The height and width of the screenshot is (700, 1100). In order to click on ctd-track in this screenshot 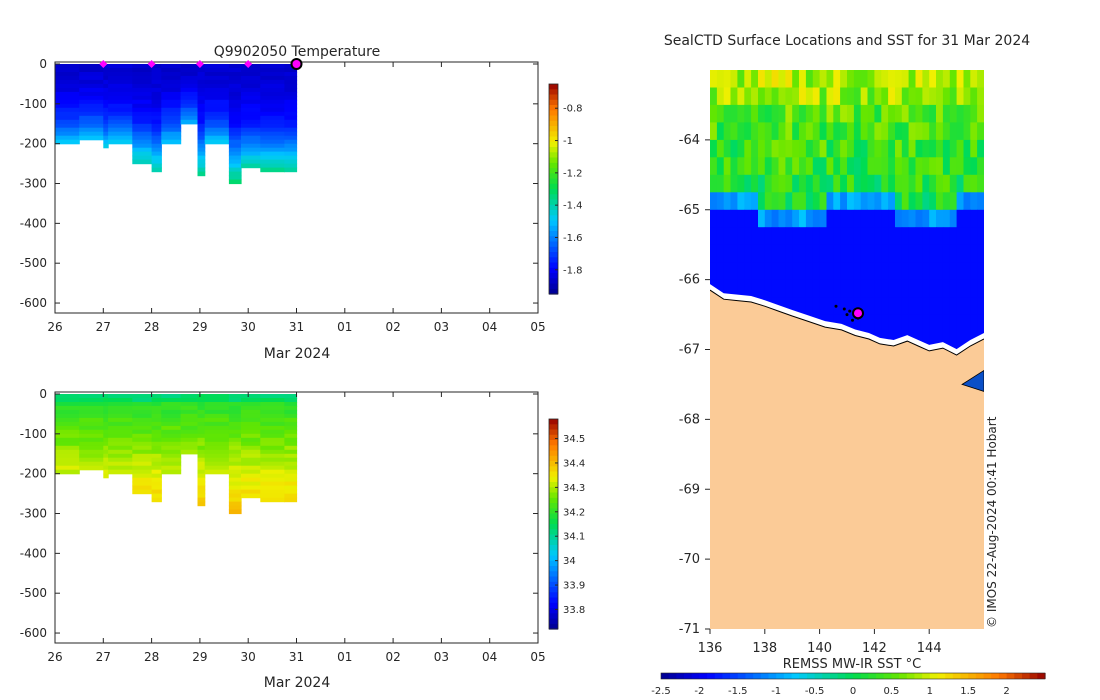, I will do `click(849, 313)`.